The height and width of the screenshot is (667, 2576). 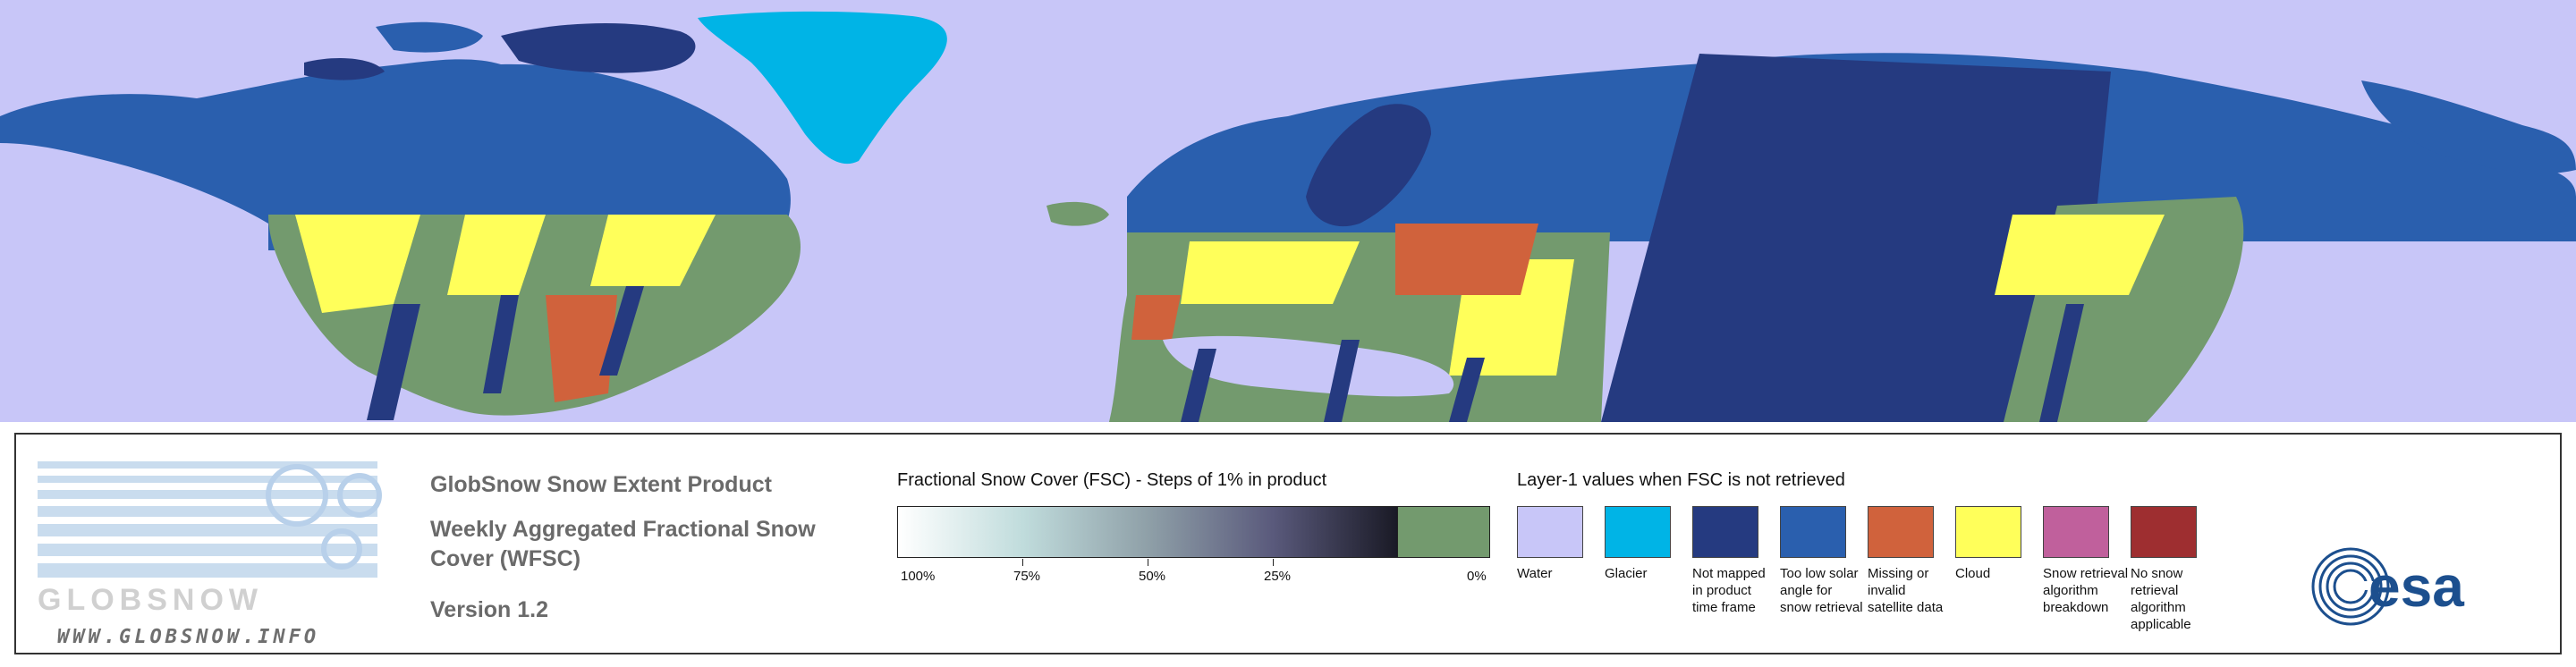 I want to click on layer1-label: Not mapped in product time frame, so click(x=1729, y=591).